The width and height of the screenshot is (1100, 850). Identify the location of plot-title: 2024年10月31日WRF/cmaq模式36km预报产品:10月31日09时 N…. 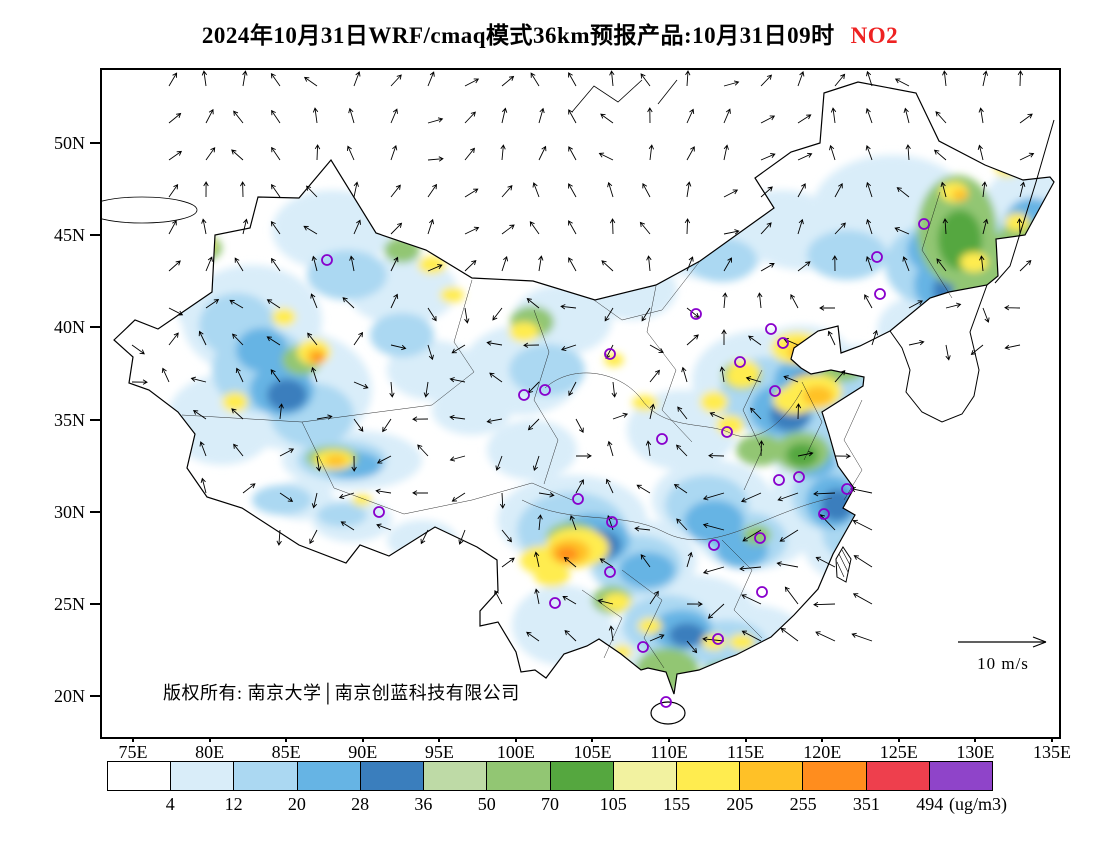
(550, 33).